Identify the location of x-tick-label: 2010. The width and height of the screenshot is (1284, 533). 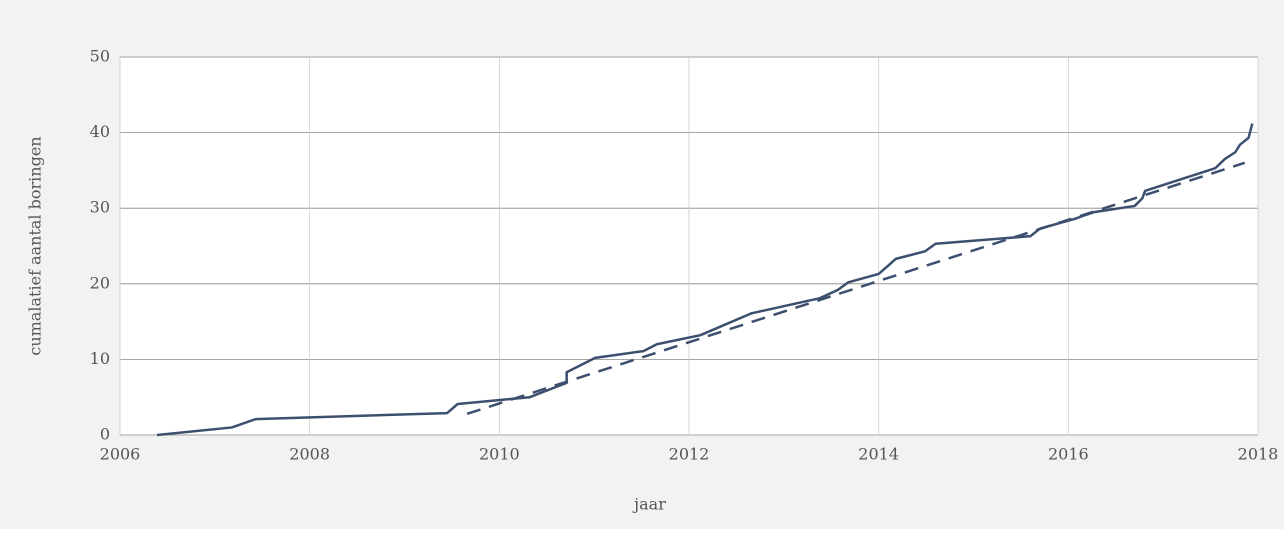
(499, 454).